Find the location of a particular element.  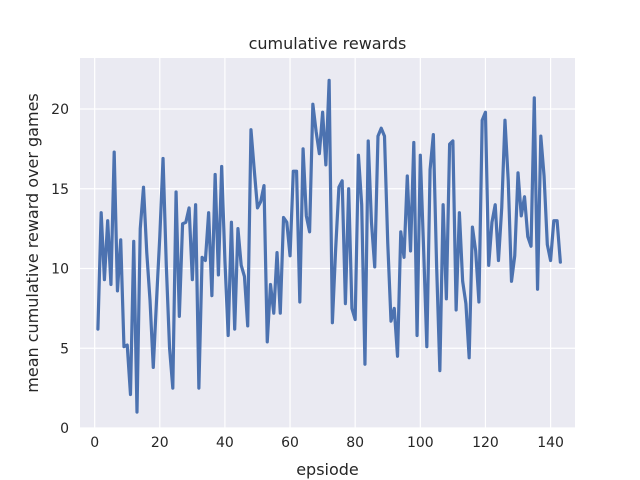

x-tick-label: 60 is located at coordinates (290, 443).